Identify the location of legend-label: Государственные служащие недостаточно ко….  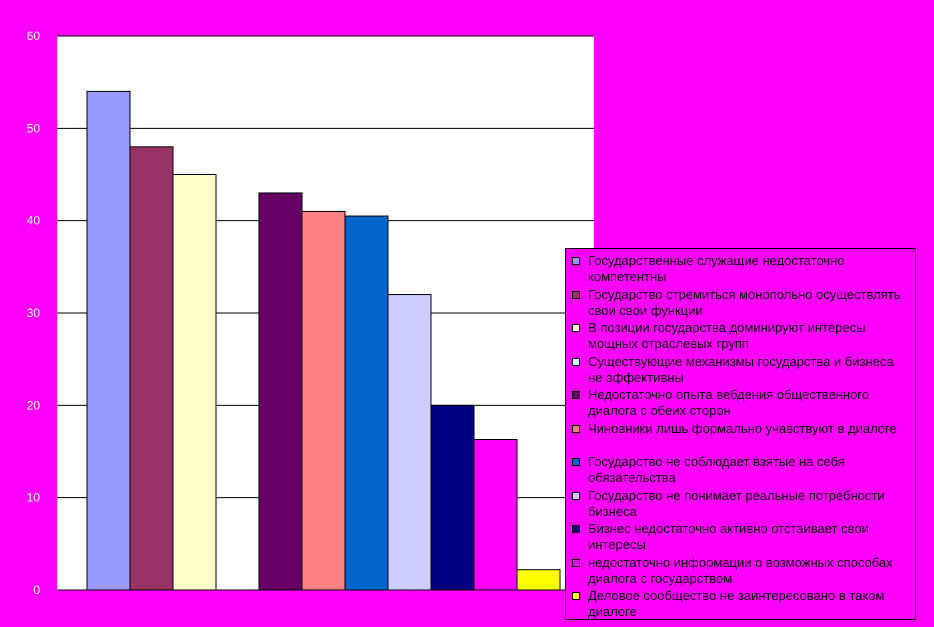
(716, 268).